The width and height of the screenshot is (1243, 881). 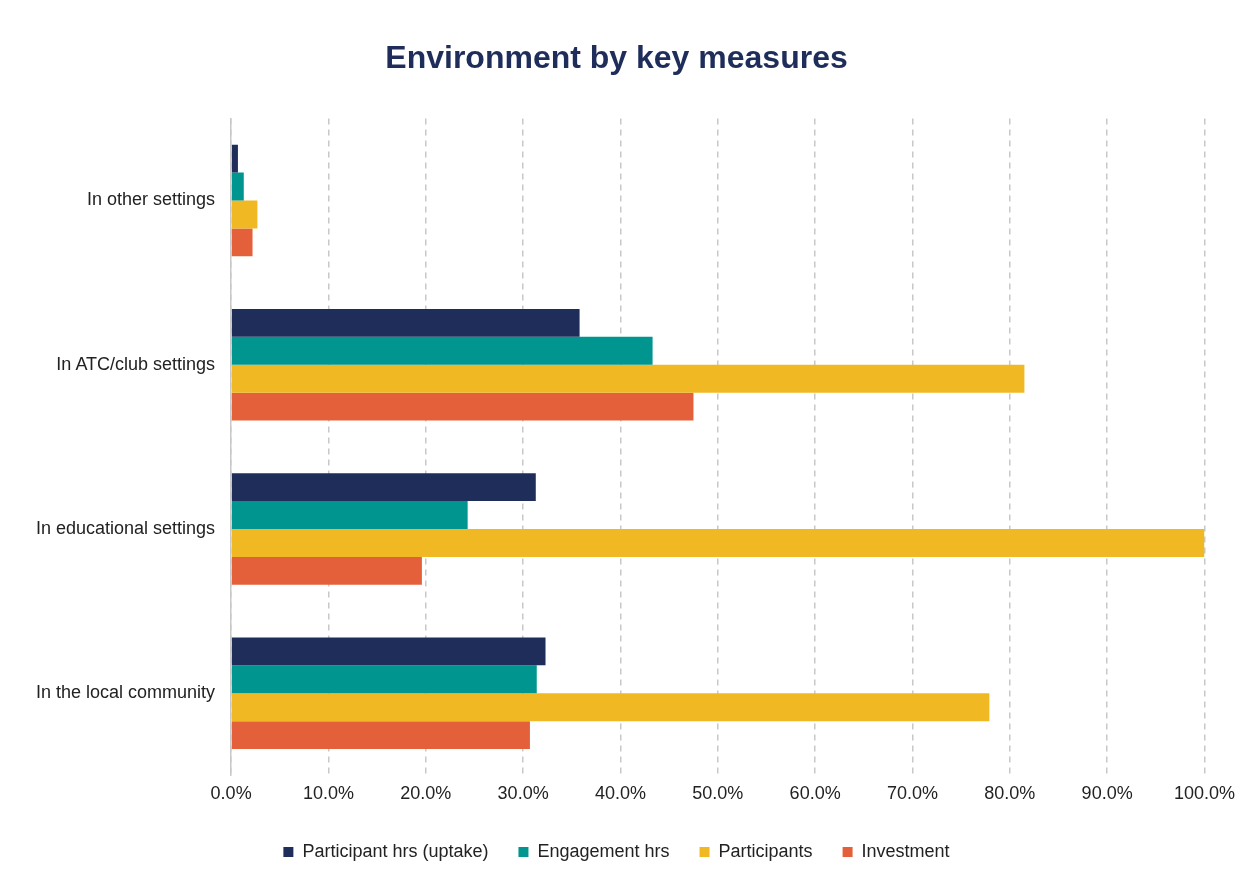 I want to click on x-tick-label: 70.0%, so click(x=912, y=793).